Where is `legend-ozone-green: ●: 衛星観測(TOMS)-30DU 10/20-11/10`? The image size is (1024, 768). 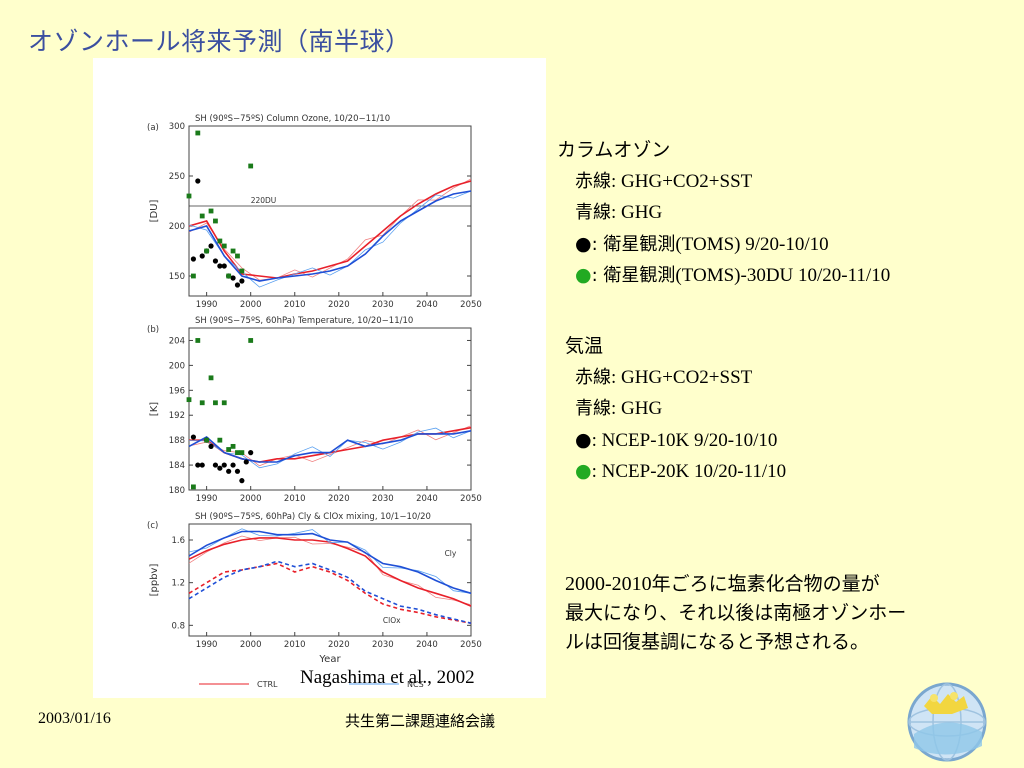 legend-ozone-green: ●: 衛星観測(TOMS)-30DU 10/20-11/10 is located at coordinates (723, 276).